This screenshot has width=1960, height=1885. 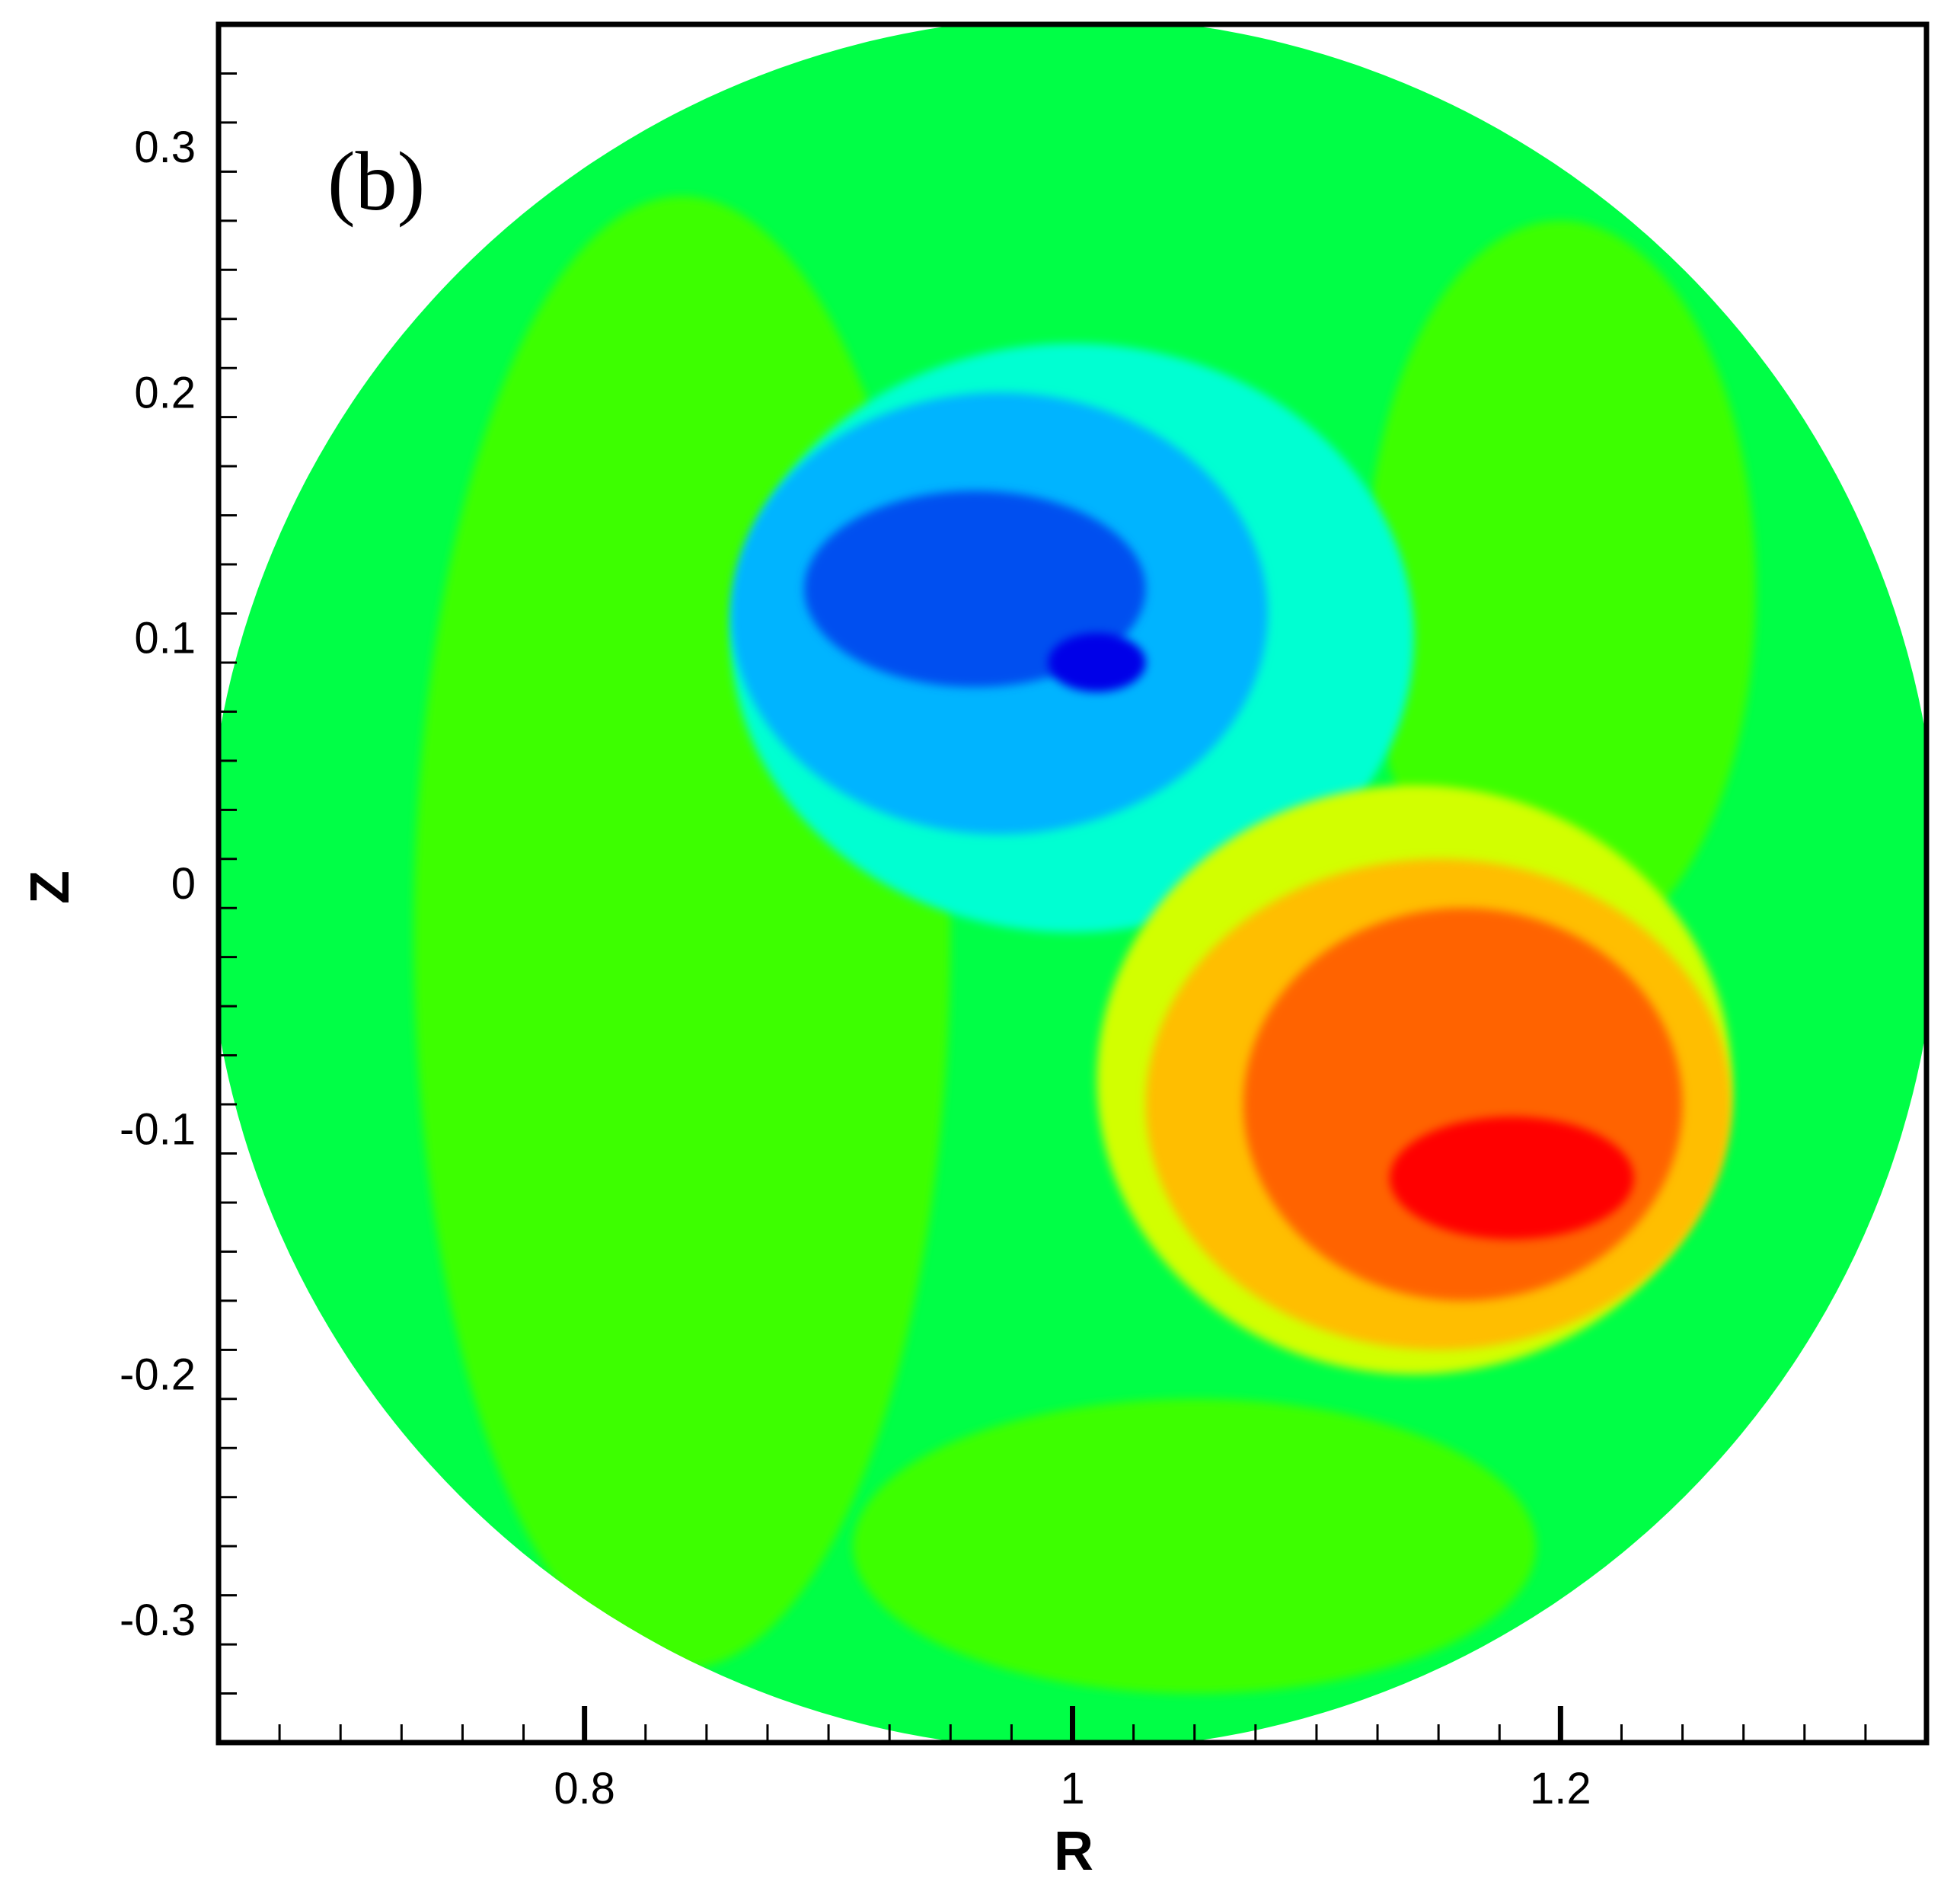 I want to click on y-tick-label: 0.1, so click(x=165, y=638).